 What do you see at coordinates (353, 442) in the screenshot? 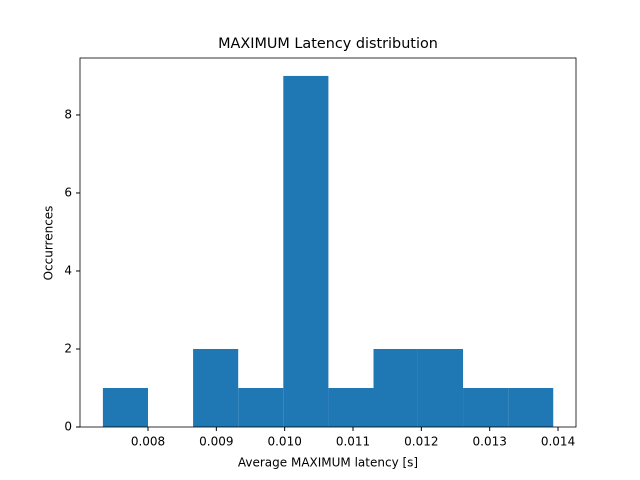
I see `x-tick-label: 0.011` at bounding box center [353, 442].